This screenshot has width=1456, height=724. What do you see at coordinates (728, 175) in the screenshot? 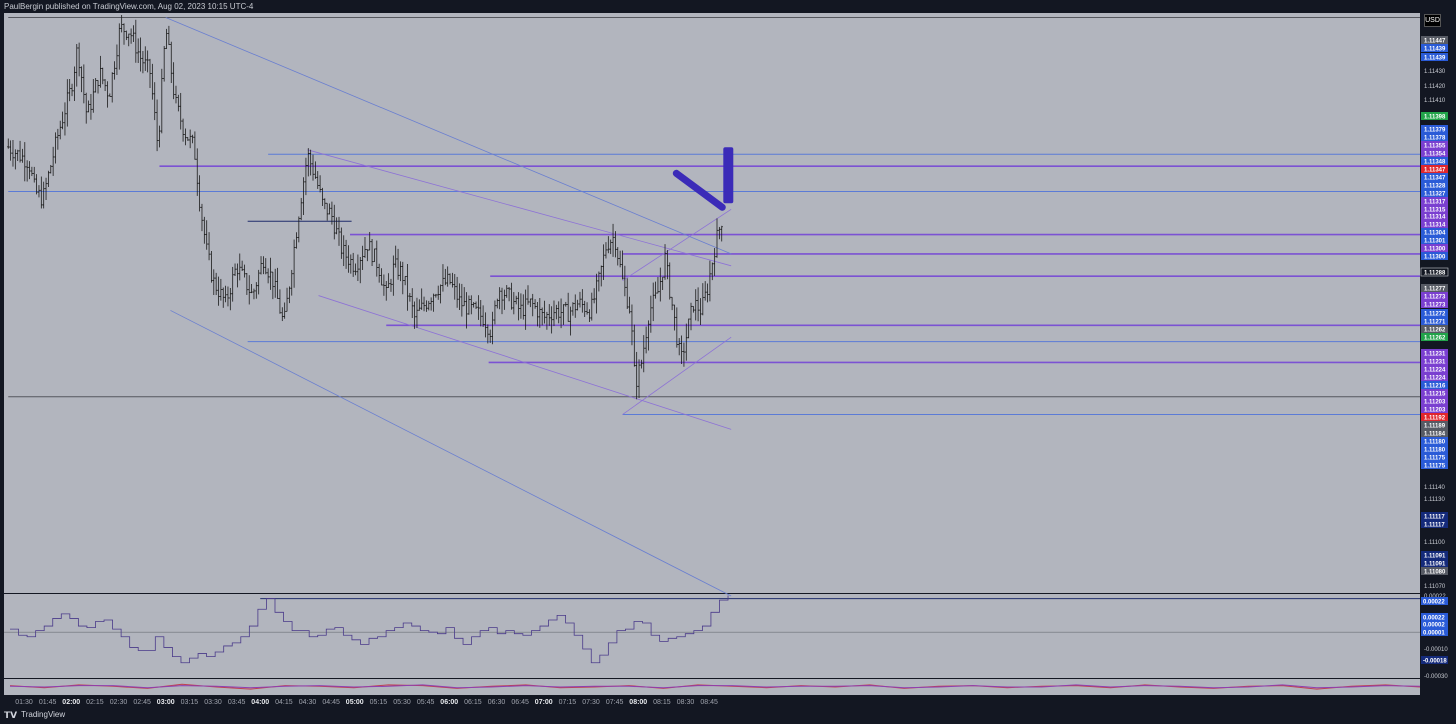
I see `arrow-bar` at bounding box center [728, 175].